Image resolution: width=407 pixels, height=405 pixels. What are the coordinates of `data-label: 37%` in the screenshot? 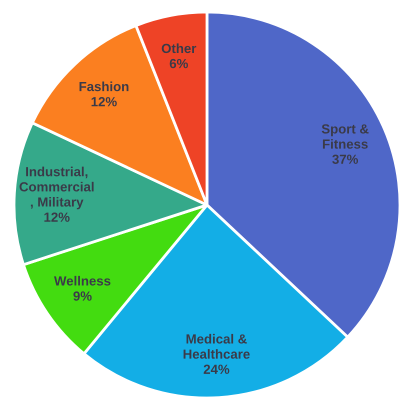 It's located at (345, 159).